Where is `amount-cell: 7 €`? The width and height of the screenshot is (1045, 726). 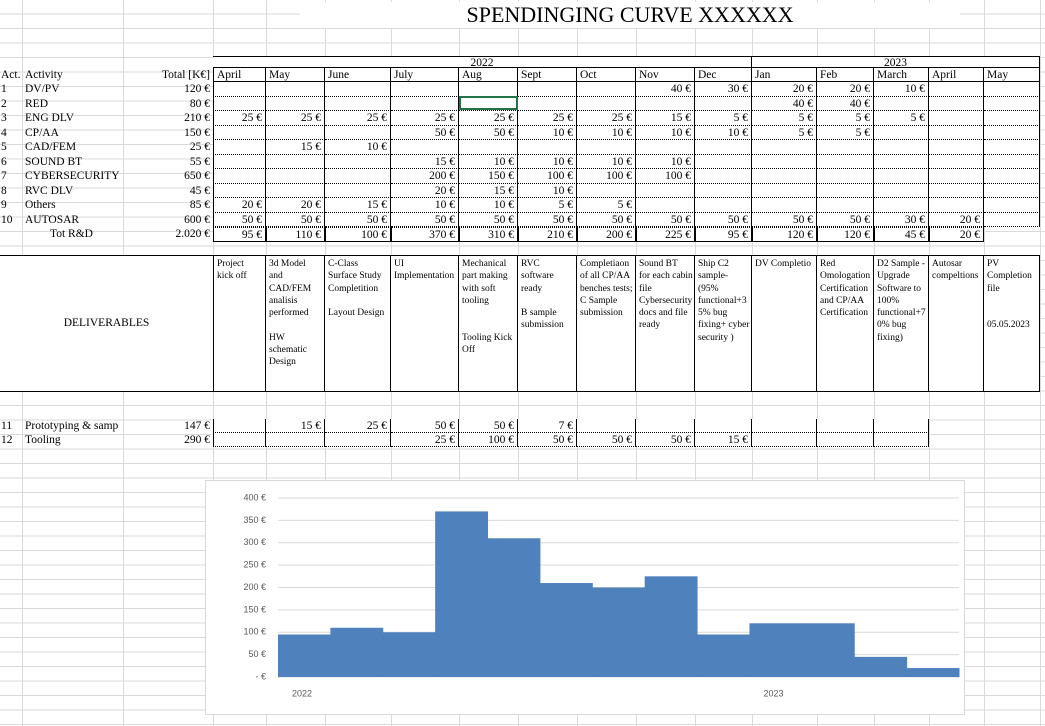
amount-cell: 7 € is located at coordinates (547, 426).